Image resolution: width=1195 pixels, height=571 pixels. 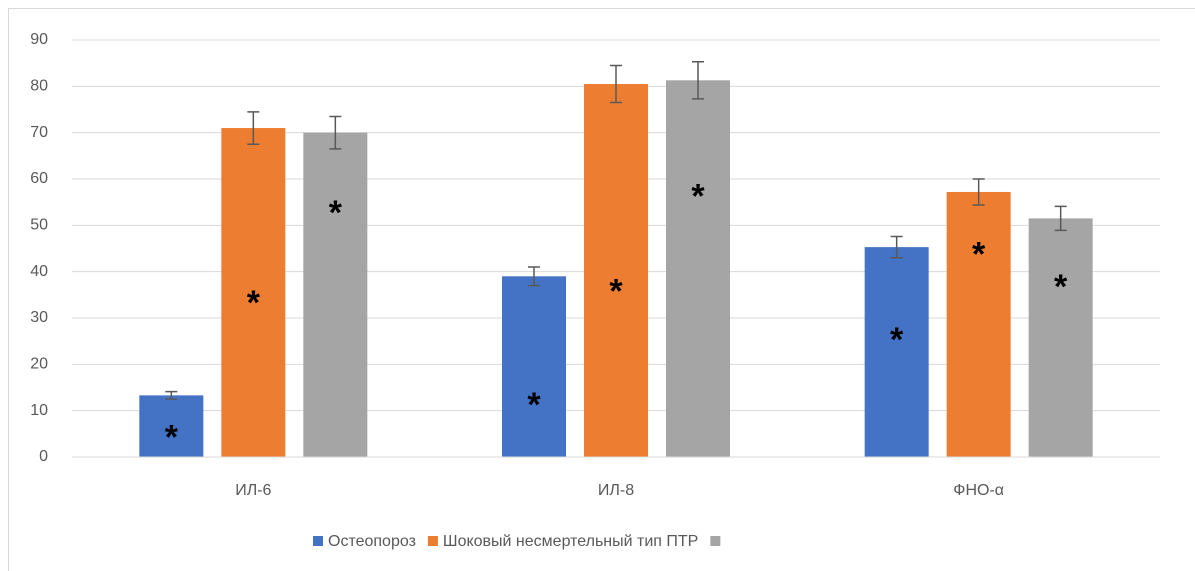 What do you see at coordinates (39, 317) in the screenshot?
I see `y-tick-label: 30` at bounding box center [39, 317].